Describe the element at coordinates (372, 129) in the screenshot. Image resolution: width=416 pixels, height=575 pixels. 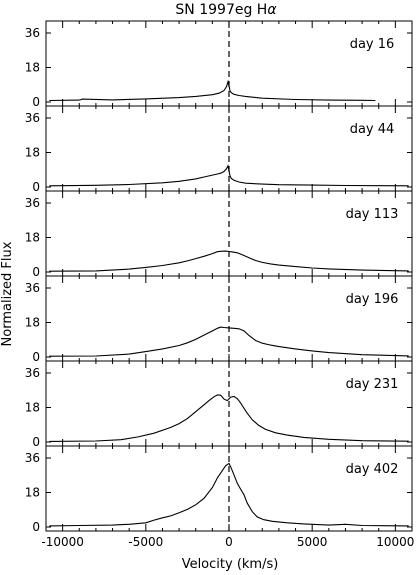
I see `panel-label: day 44` at that location.